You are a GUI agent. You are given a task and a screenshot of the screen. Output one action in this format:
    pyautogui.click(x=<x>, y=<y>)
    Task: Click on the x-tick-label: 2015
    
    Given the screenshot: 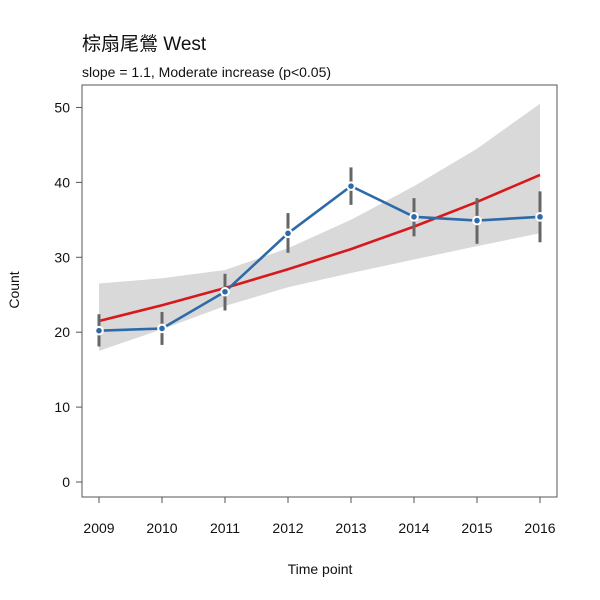 What is the action you would take?
    pyautogui.click(x=476, y=528)
    